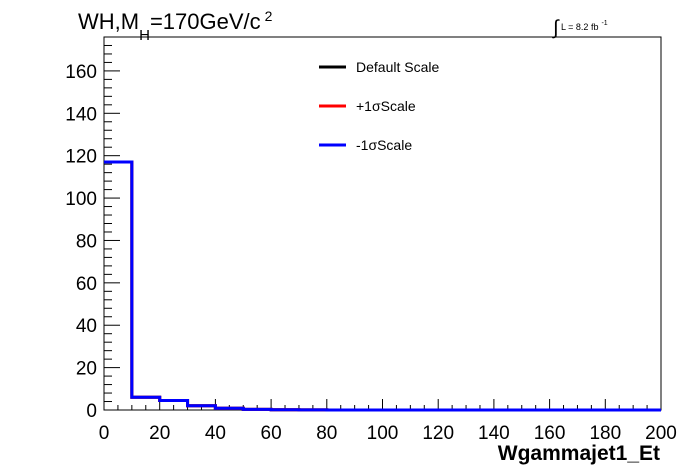 The image size is (696, 472). I want to click on title-superscript: 2, so click(268, 16).